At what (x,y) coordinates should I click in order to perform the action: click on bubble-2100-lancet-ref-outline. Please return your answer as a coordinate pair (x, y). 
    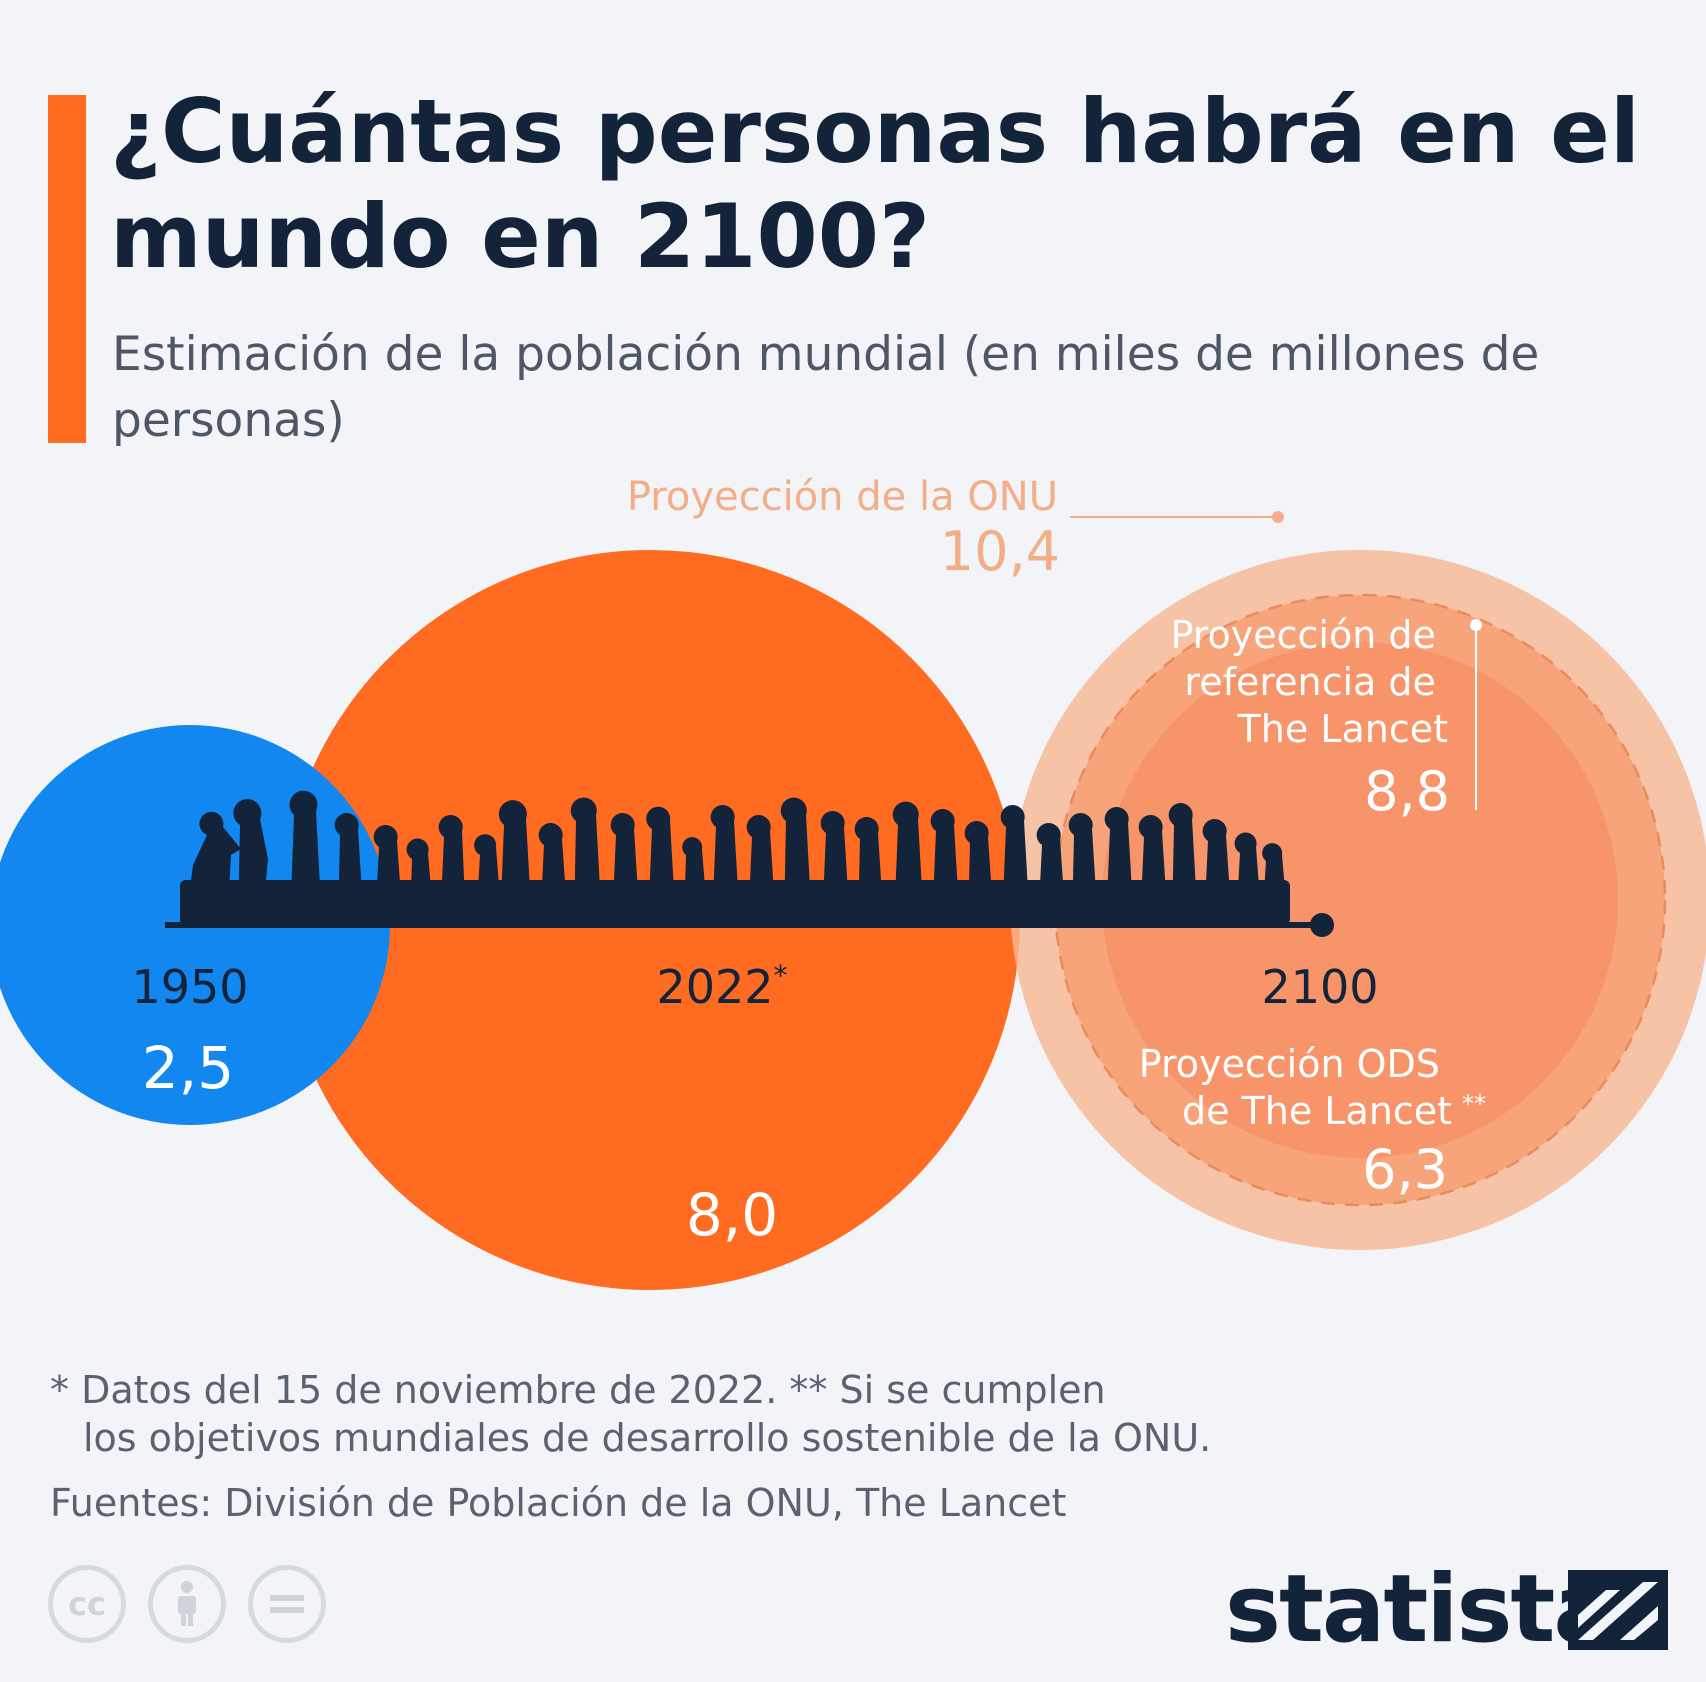
    Looking at the image, I should click on (1360, 900).